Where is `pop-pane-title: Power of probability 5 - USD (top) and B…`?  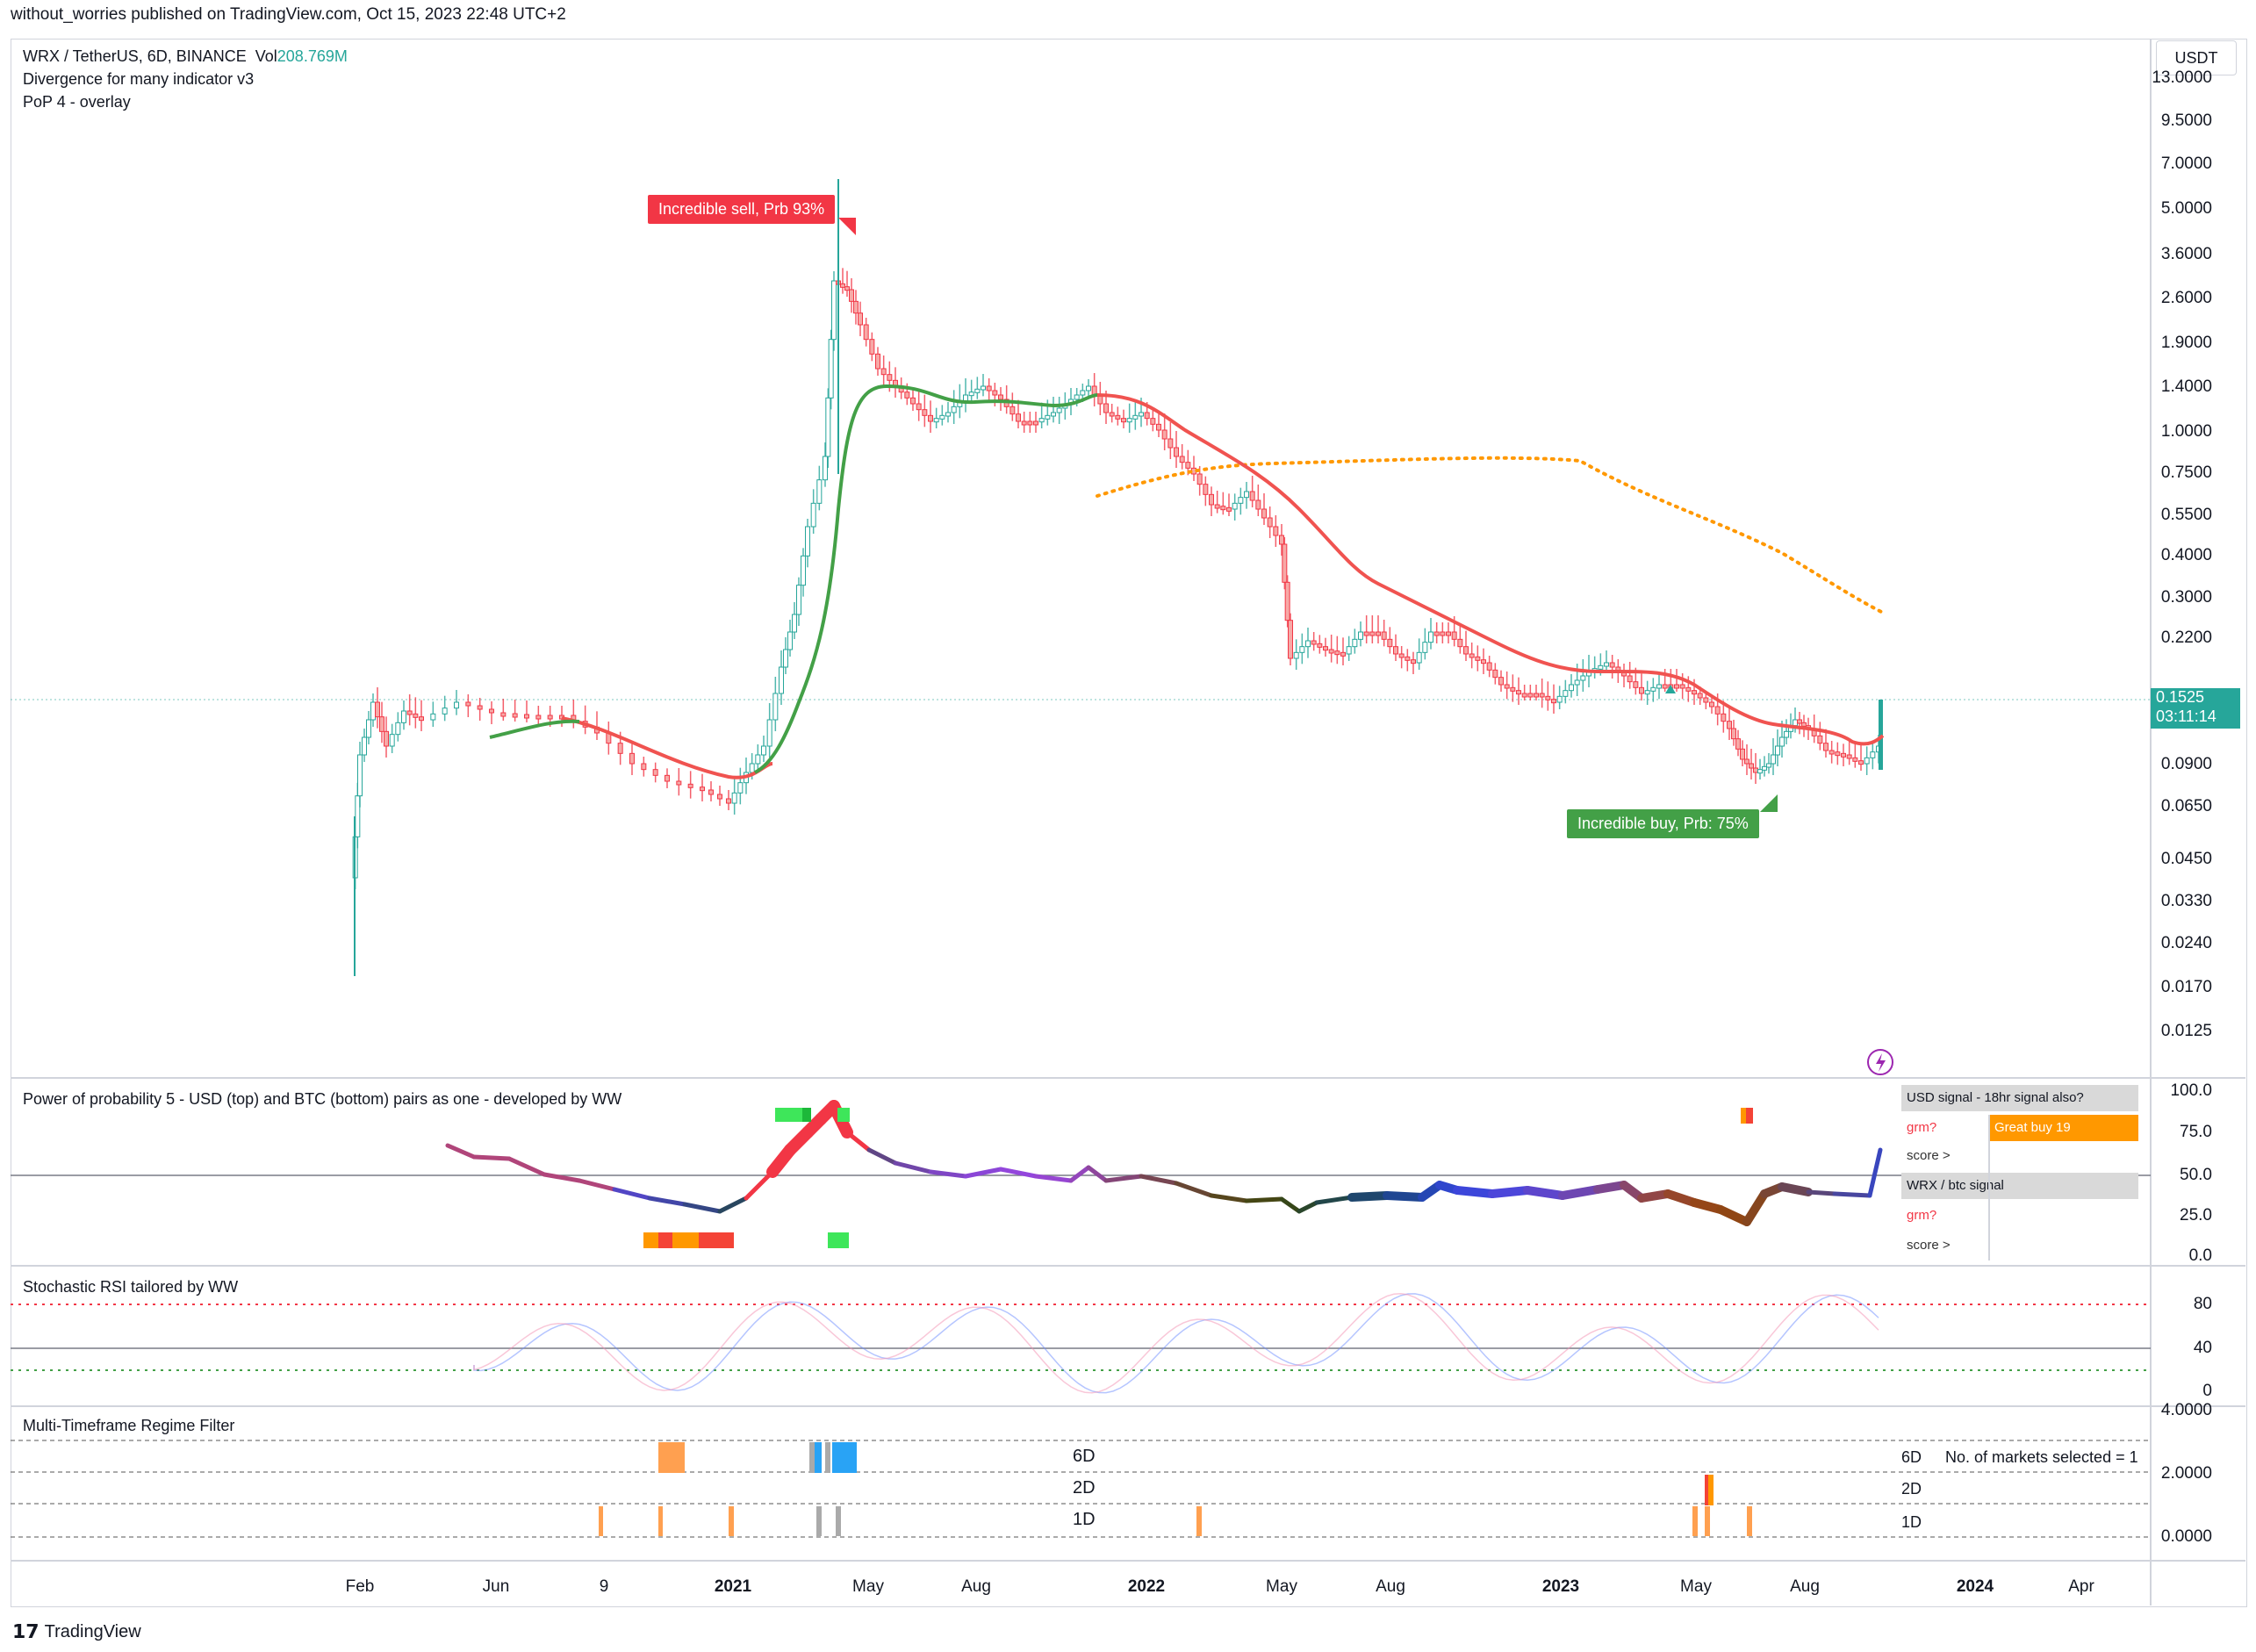
pop-pane-title: Power of probability 5 - USD (top) and B… is located at coordinates (322, 1099).